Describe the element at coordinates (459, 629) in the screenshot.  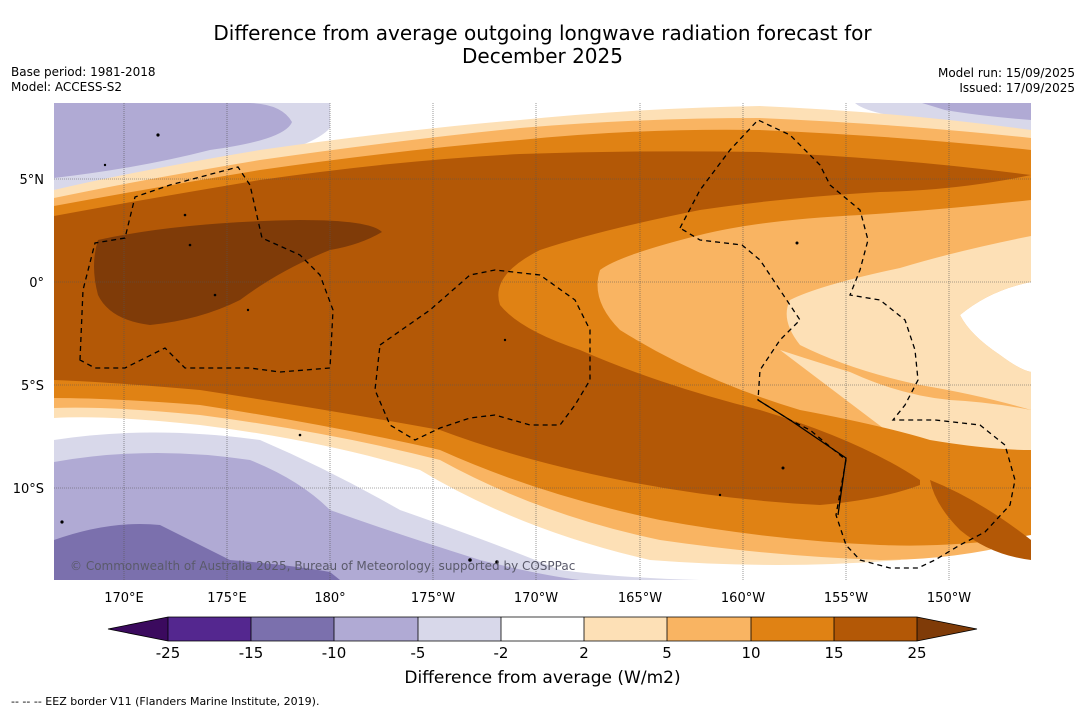
I see `colorbar-swatch--5--2` at that location.